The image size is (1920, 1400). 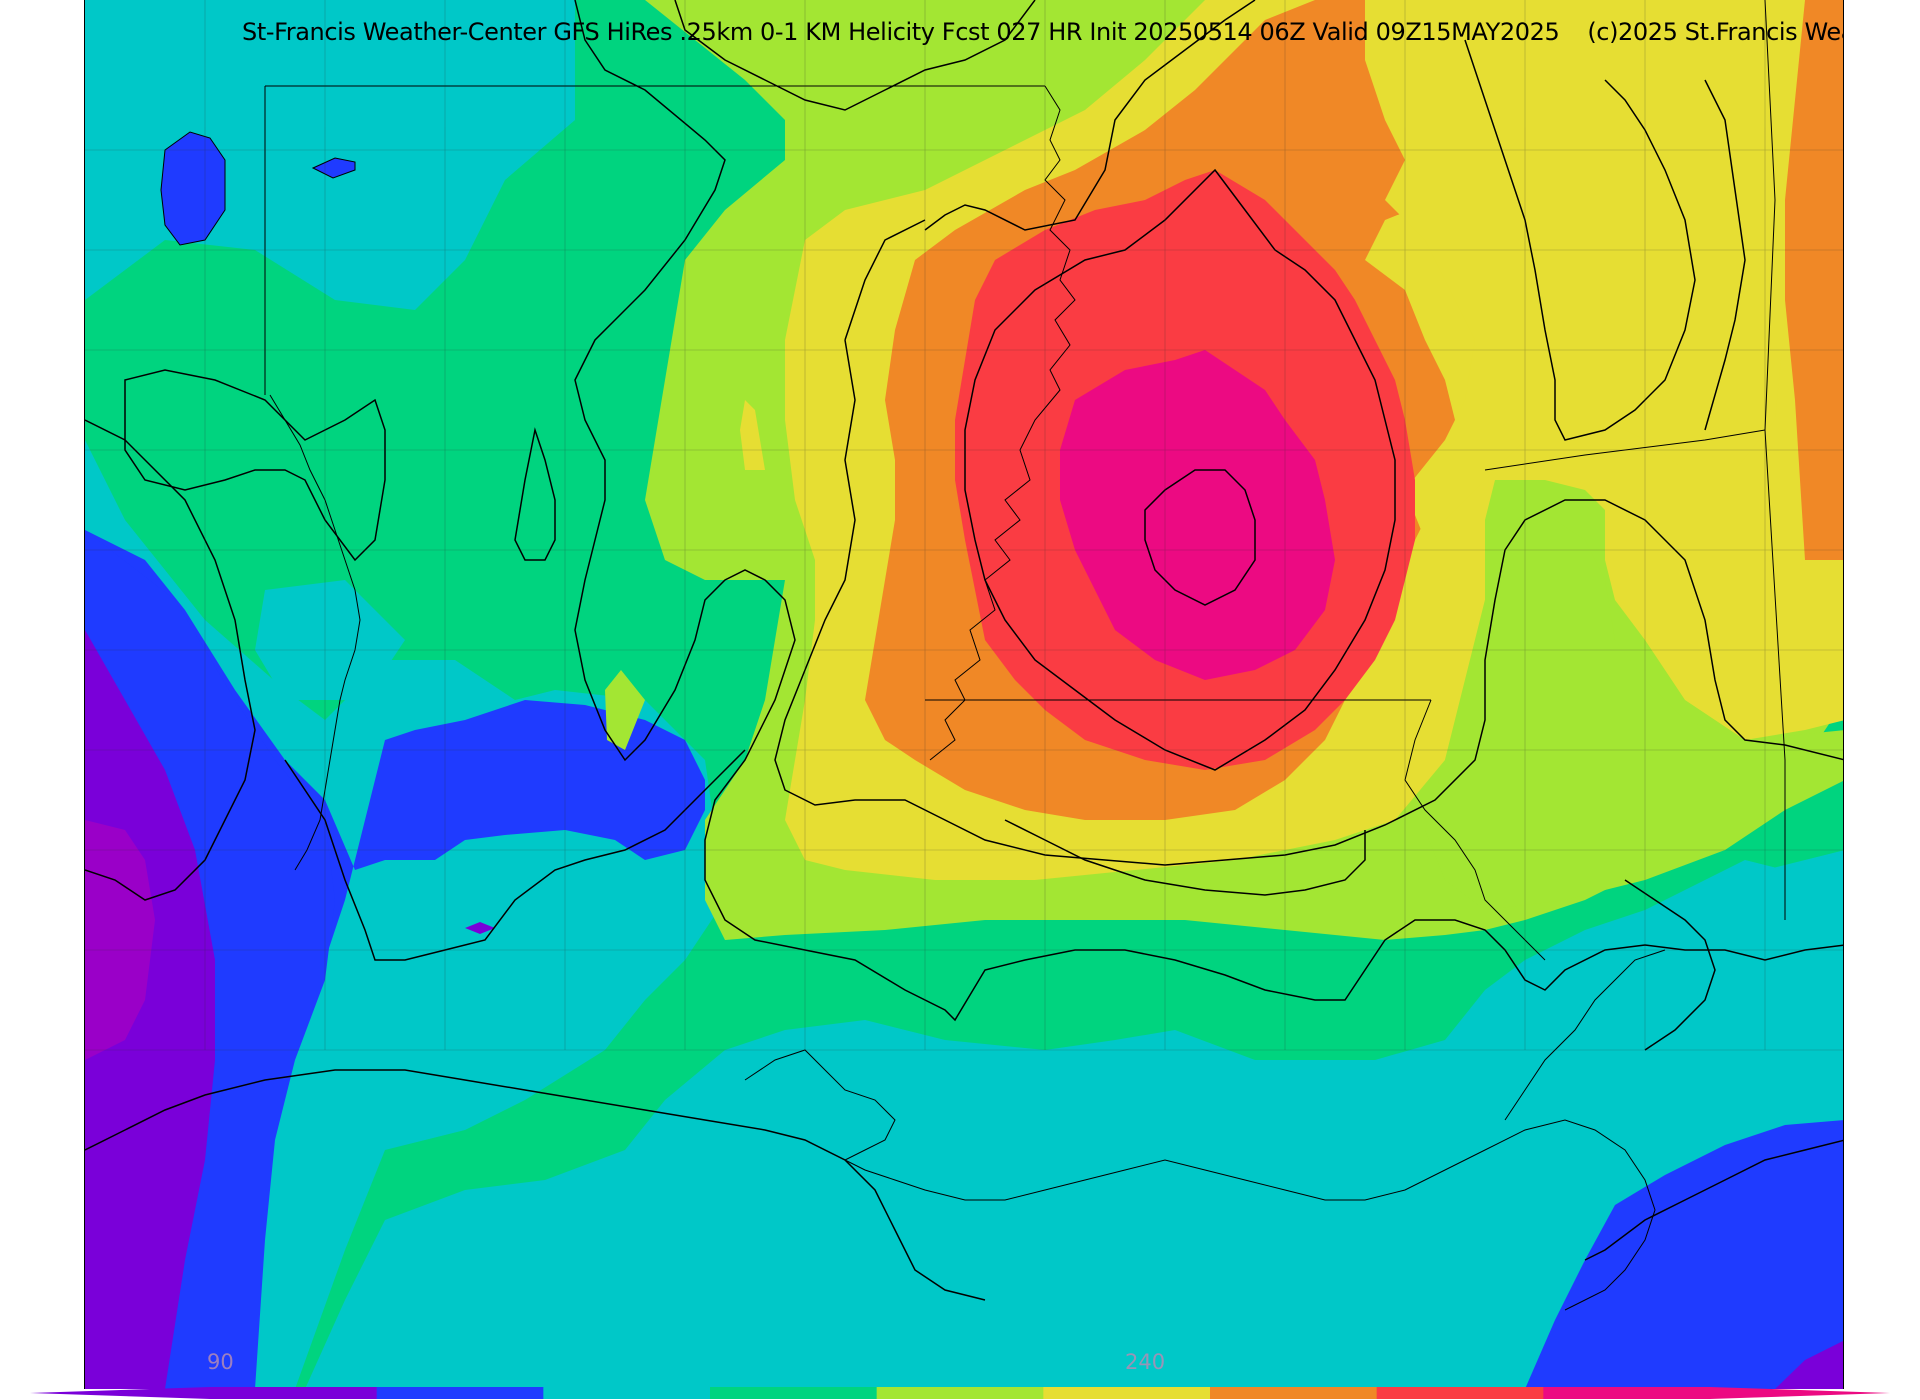 I want to click on state-line-south-border, so click(x=1475, y=830).